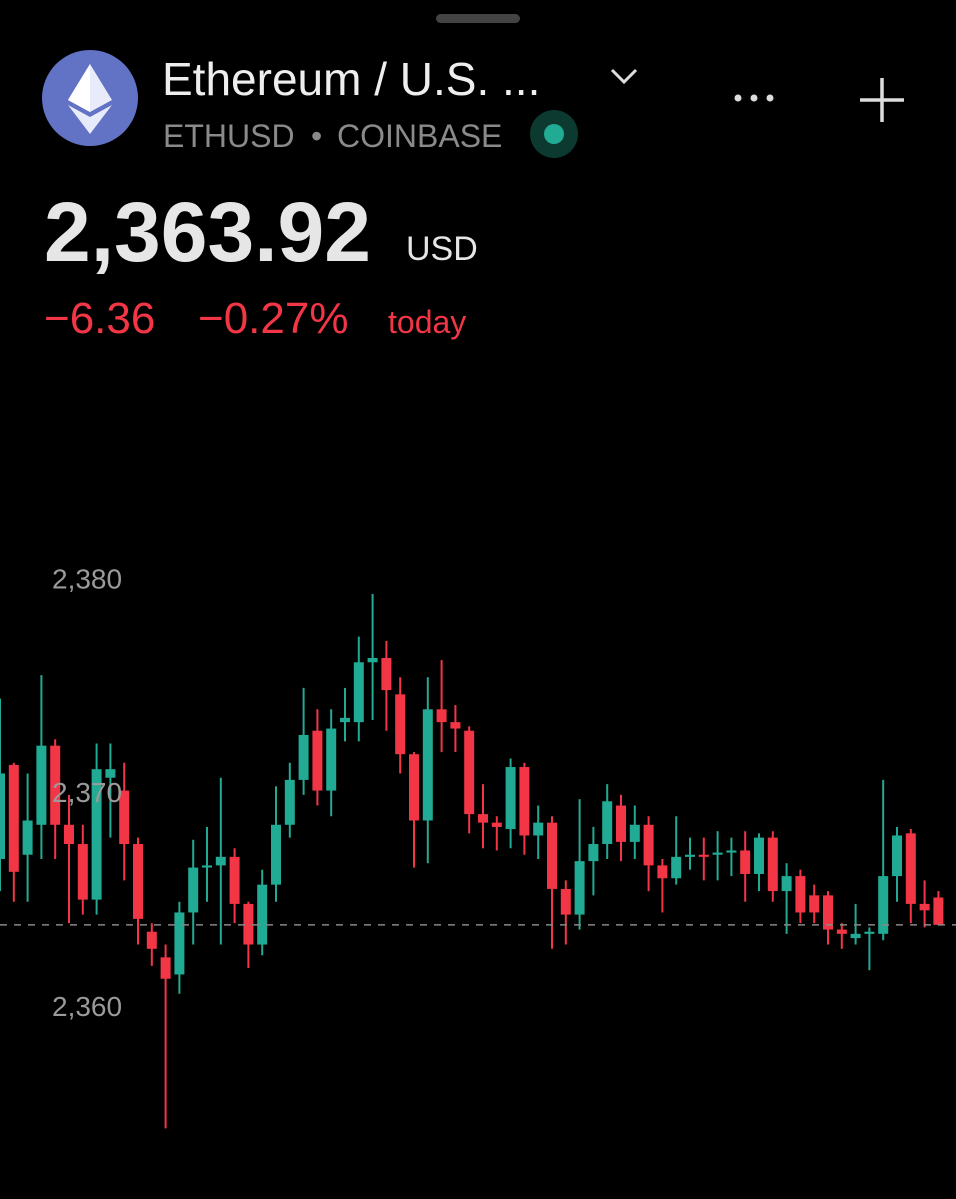 The image size is (956, 1199). Describe the element at coordinates (754, 98) in the screenshot. I see `more-menu` at that location.